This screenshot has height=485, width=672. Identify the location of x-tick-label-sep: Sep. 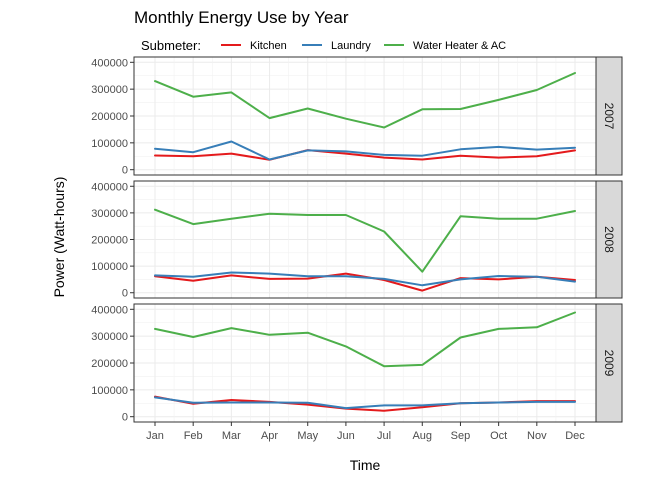
(461, 436).